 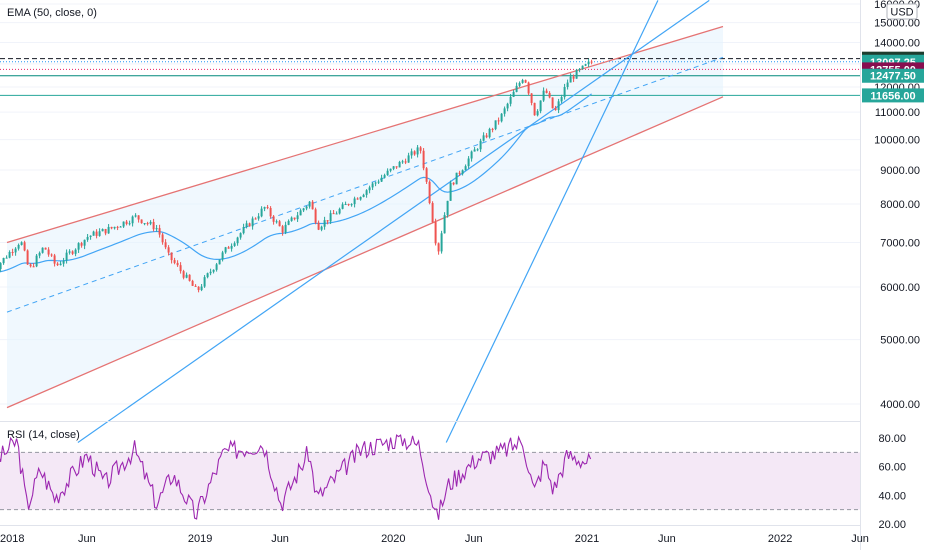 What do you see at coordinates (430, 480) in the screenshot?
I see `rsi-band` at bounding box center [430, 480].